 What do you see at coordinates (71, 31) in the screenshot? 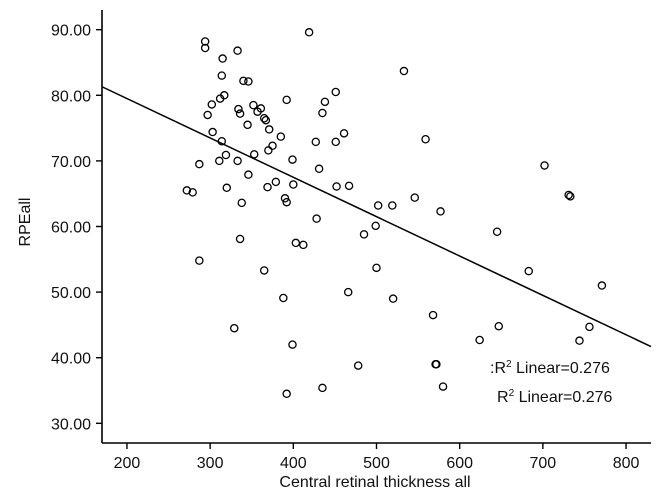
I see `y-tick-label: 90.00` at bounding box center [71, 31].